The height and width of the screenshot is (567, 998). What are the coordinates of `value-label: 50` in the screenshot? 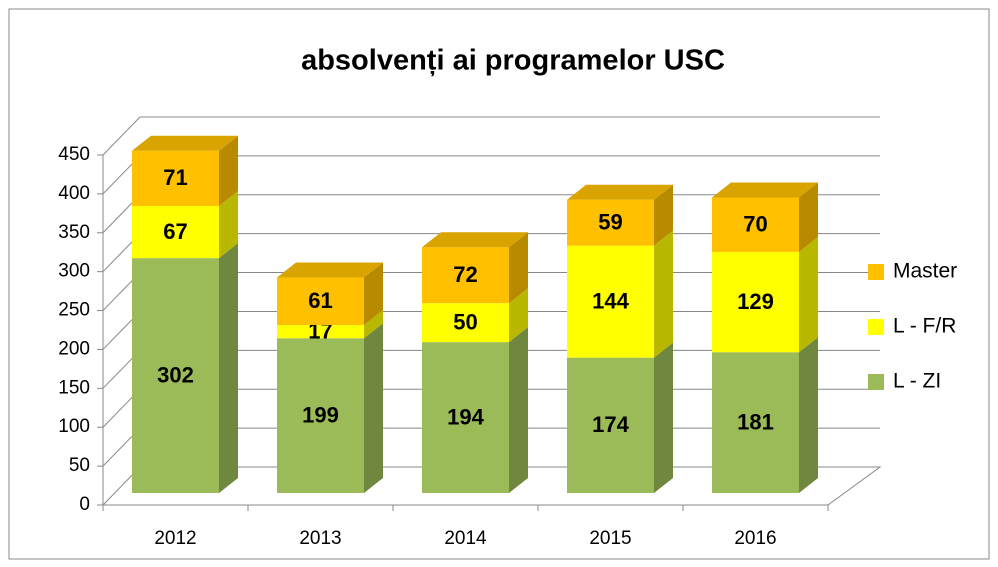 It's located at (465, 321).